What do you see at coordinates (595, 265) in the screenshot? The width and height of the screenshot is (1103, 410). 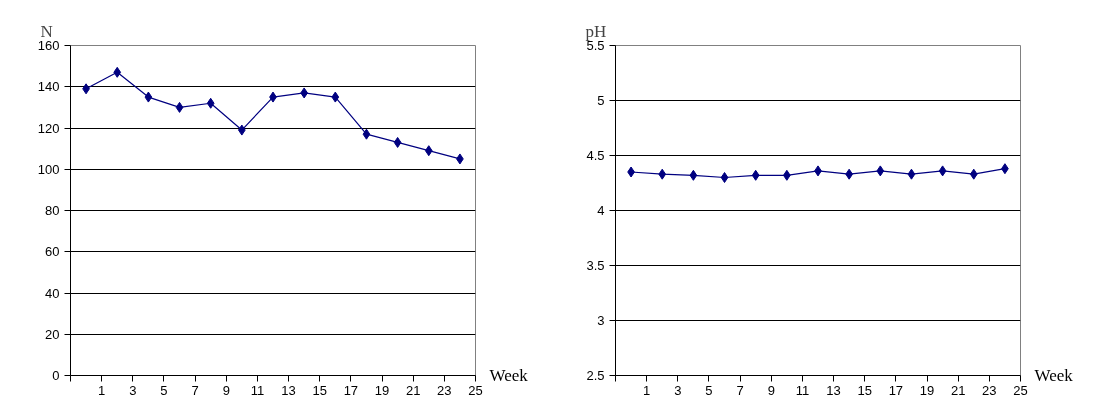 I see `y-tick-label: 3.5` at bounding box center [595, 265].